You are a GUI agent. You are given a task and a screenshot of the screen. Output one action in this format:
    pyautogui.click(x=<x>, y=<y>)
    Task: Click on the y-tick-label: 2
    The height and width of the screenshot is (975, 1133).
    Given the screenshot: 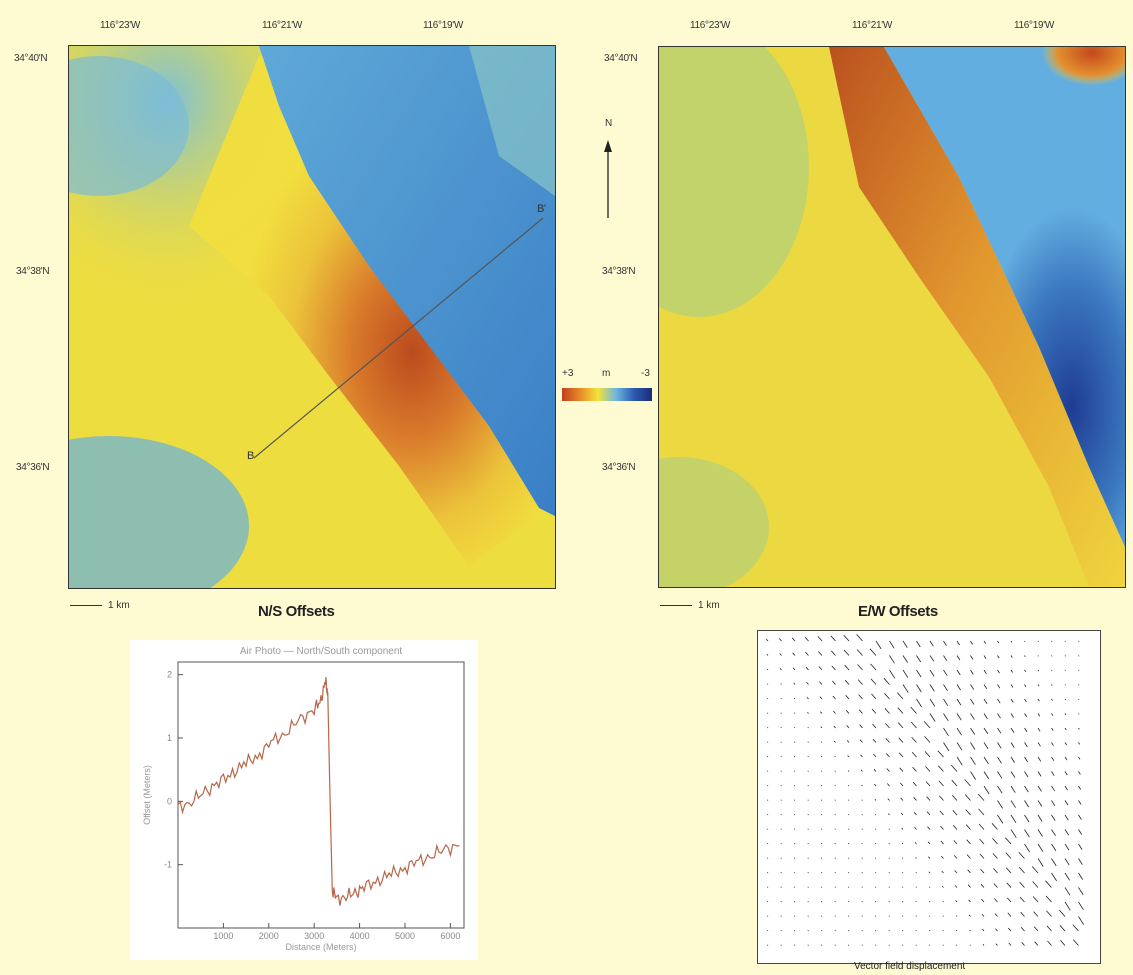 What is the action you would take?
    pyautogui.click(x=169, y=675)
    